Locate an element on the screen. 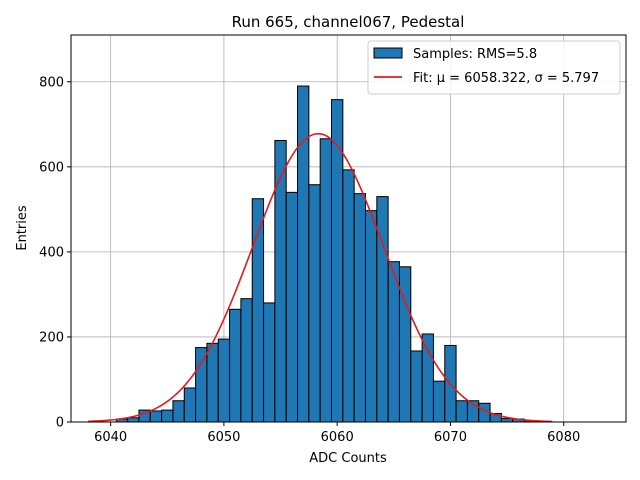 This screenshot has width=640, height=480. y-tick-label: 600 is located at coordinates (51, 167).